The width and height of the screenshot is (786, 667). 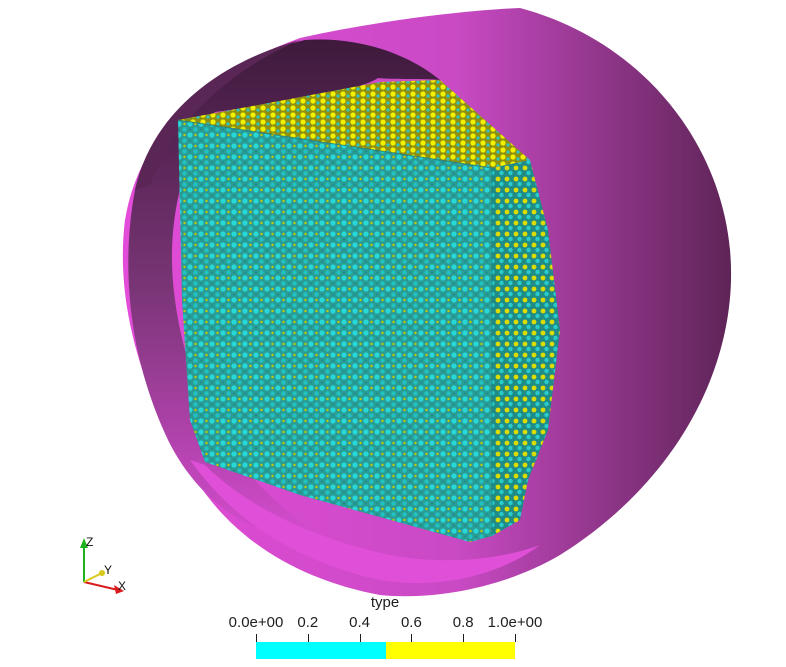 What do you see at coordinates (411, 622) in the screenshot?
I see `legend-tick-label: 0.6` at bounding box center [411, 622].